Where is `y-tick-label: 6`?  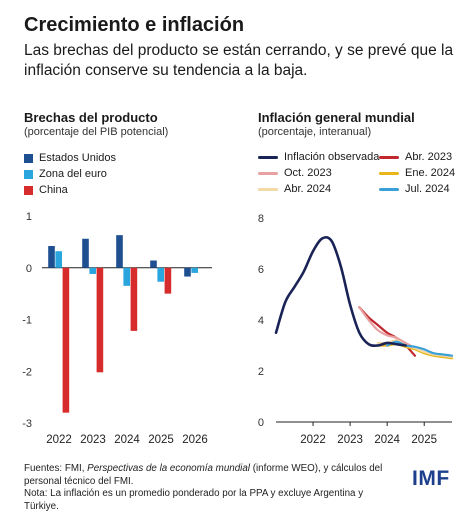 y-tick-label: 6 is located at coordinates (261, 270).